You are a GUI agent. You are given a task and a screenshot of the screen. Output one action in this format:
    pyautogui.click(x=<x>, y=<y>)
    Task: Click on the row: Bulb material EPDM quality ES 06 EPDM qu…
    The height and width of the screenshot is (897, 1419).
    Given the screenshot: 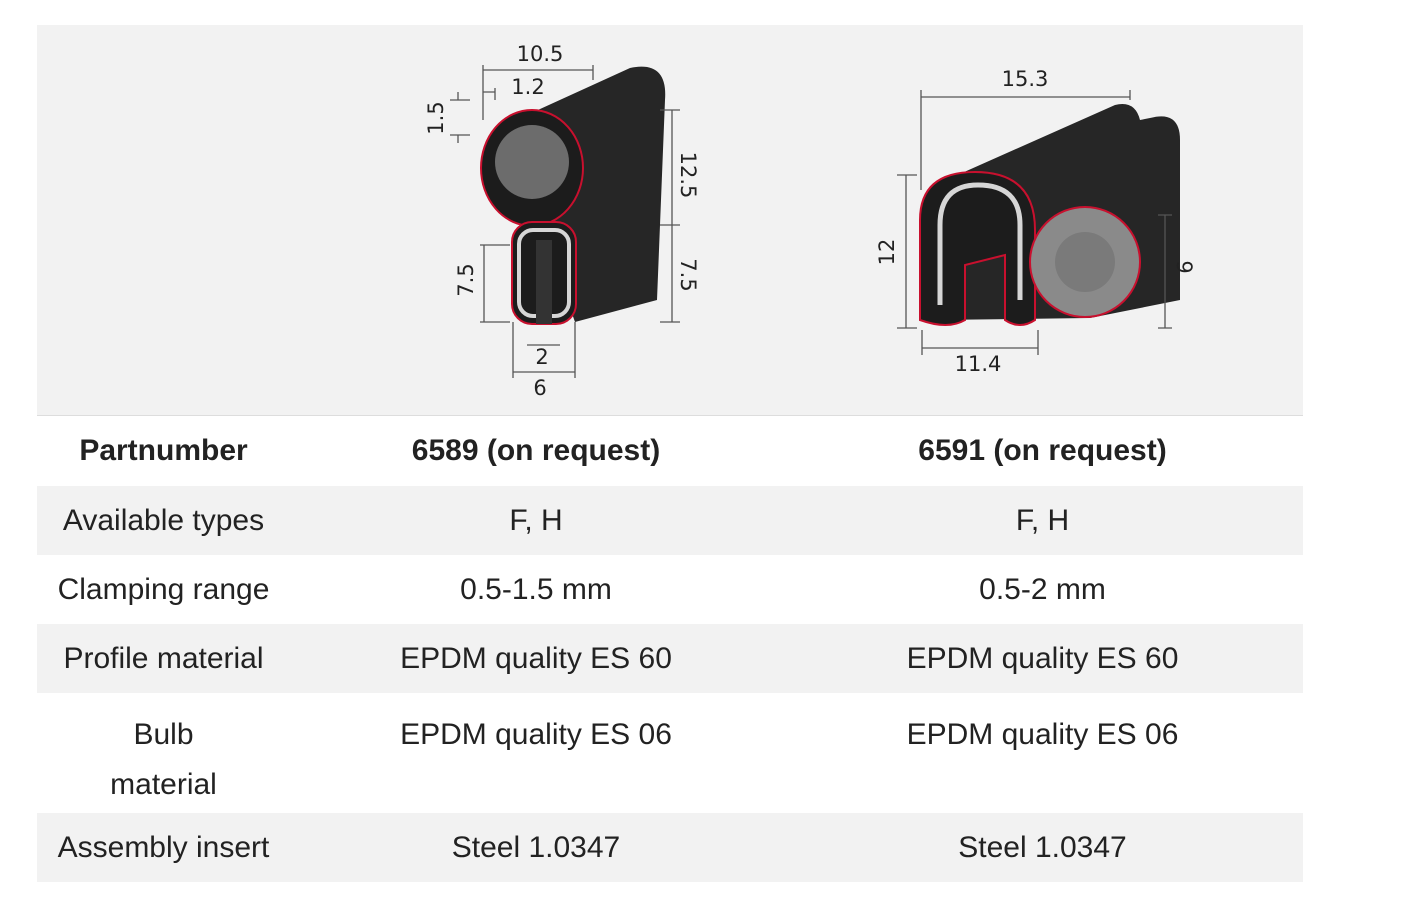 What is the action you would take?
    pyautogui.click(x=670, y=753)
    